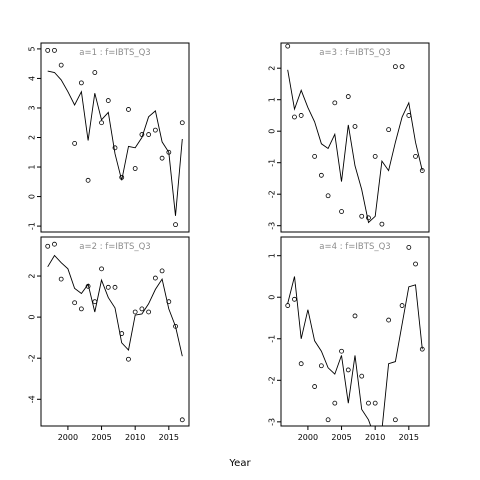 The image size is (480, 480). Describe the element at coordinates (32, 399) in the screenshot. I see `y-tick-label: -4` at that location.